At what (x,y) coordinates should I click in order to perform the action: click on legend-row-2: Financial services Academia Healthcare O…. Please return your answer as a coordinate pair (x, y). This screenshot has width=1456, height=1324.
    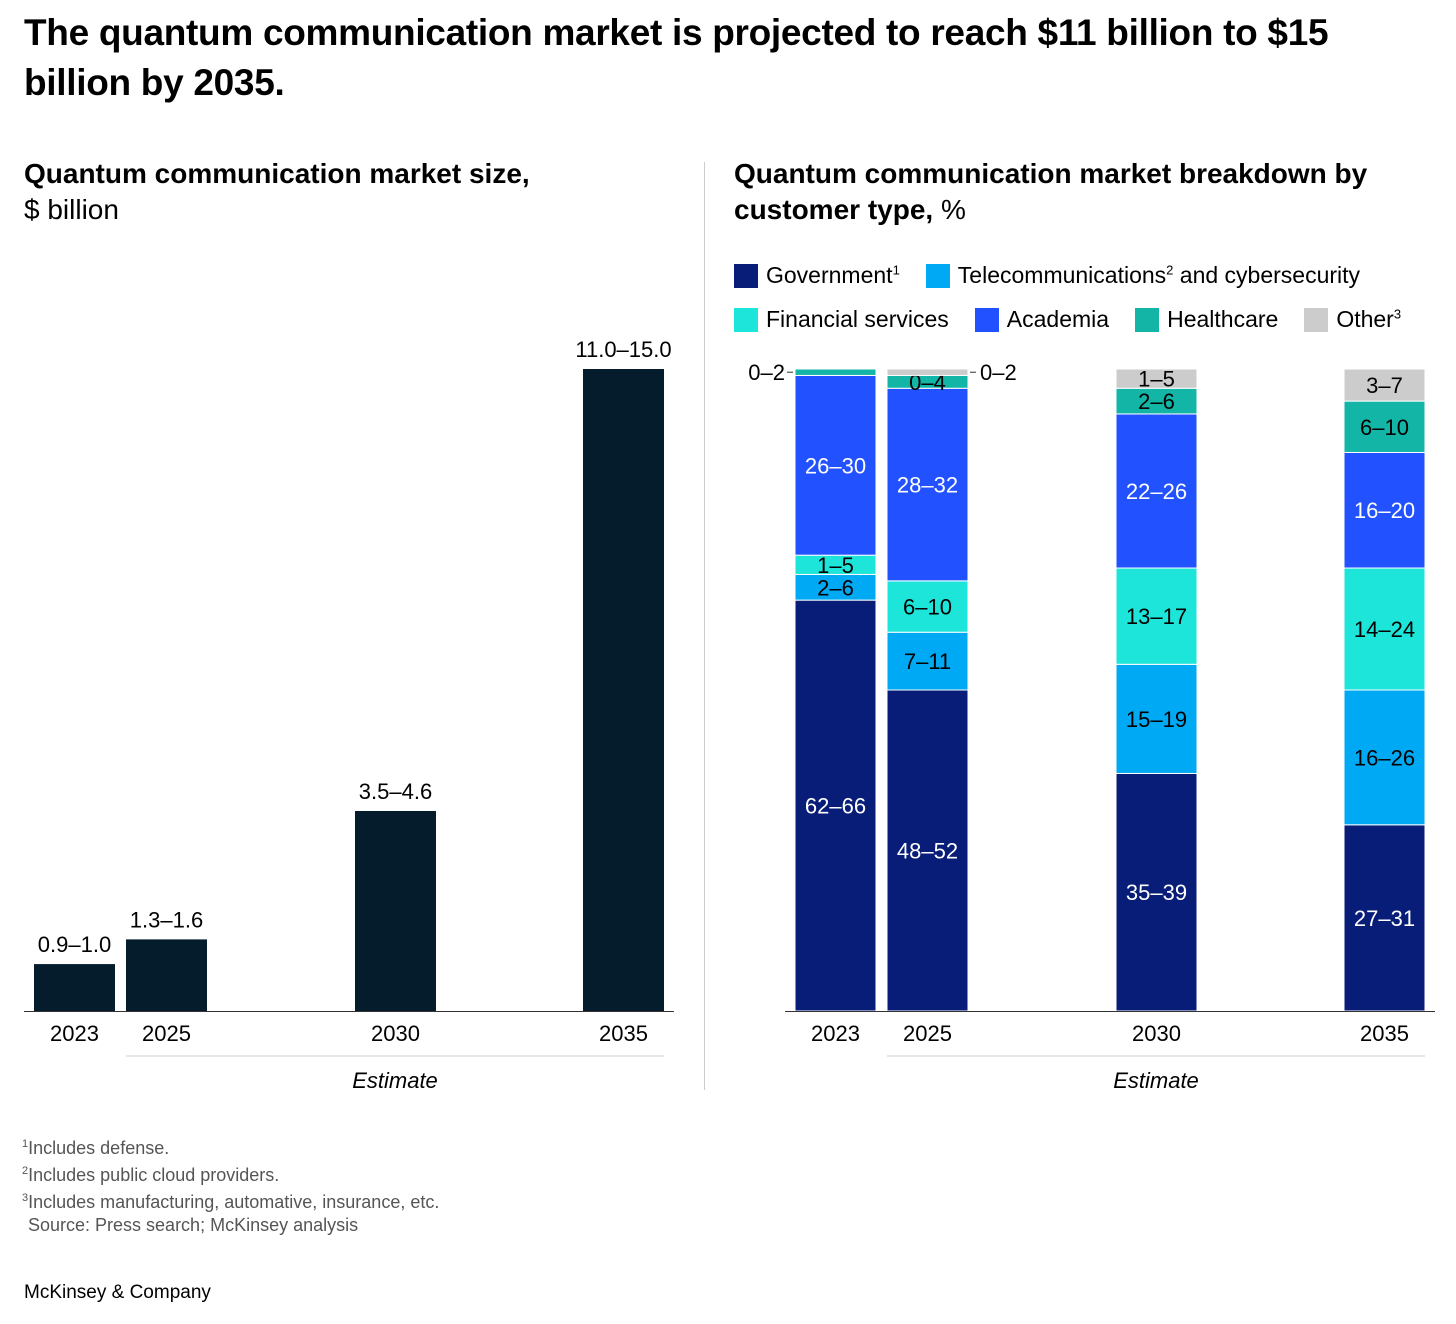
    Looking at the image, I should click on (1067, 319).